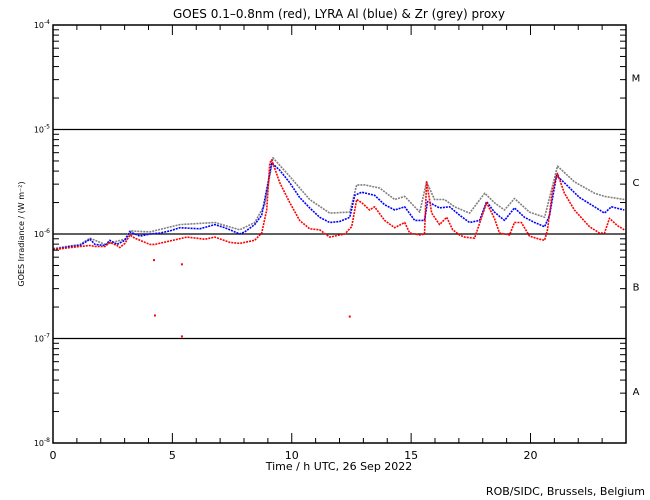 The height and width of the screenshot is (500, 650). What do you see at coordinates (53, 455) in the screenshot?
I see `x-tick-label: 0` at bounding box center [53, 455].